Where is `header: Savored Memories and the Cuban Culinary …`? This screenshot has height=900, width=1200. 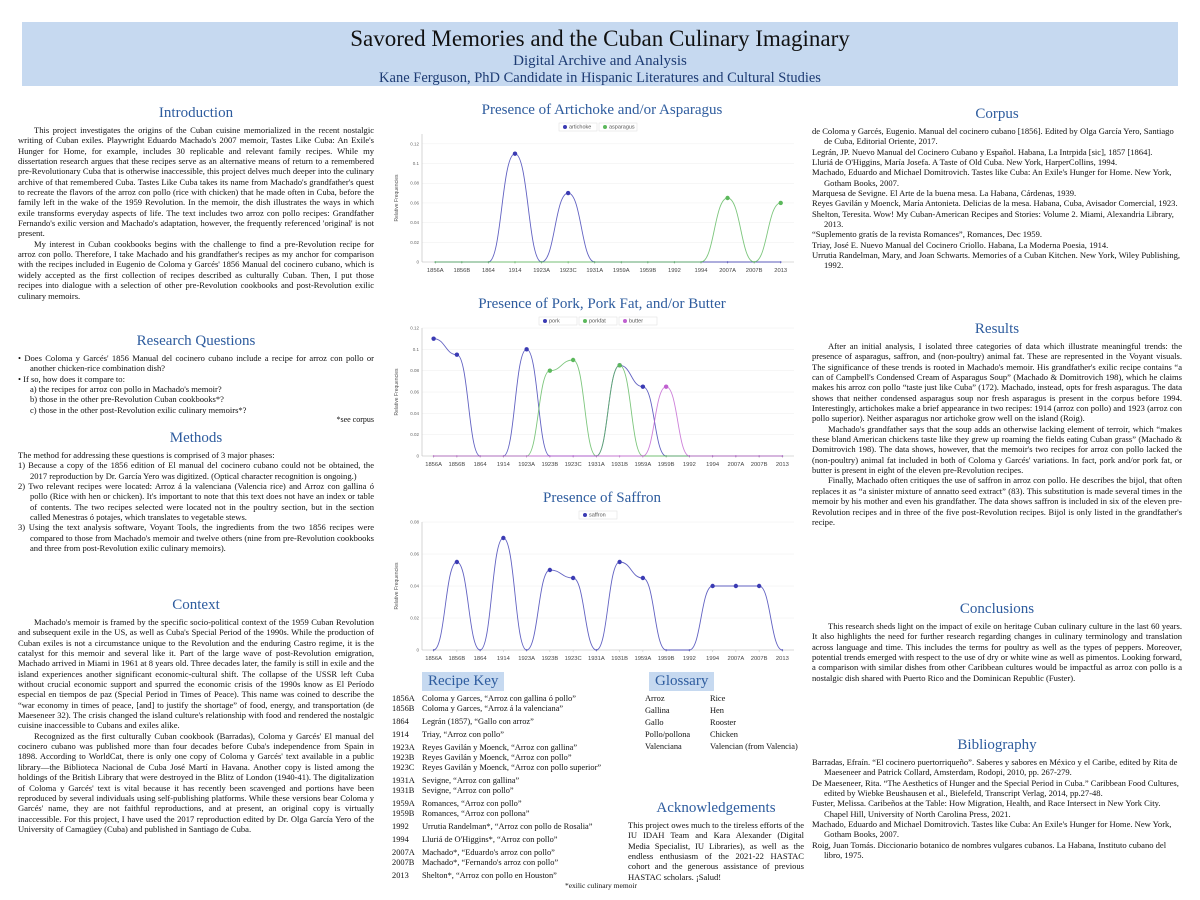 header: Savored Memories and the Cuban Culinary … is located at coordinates (600, 54).